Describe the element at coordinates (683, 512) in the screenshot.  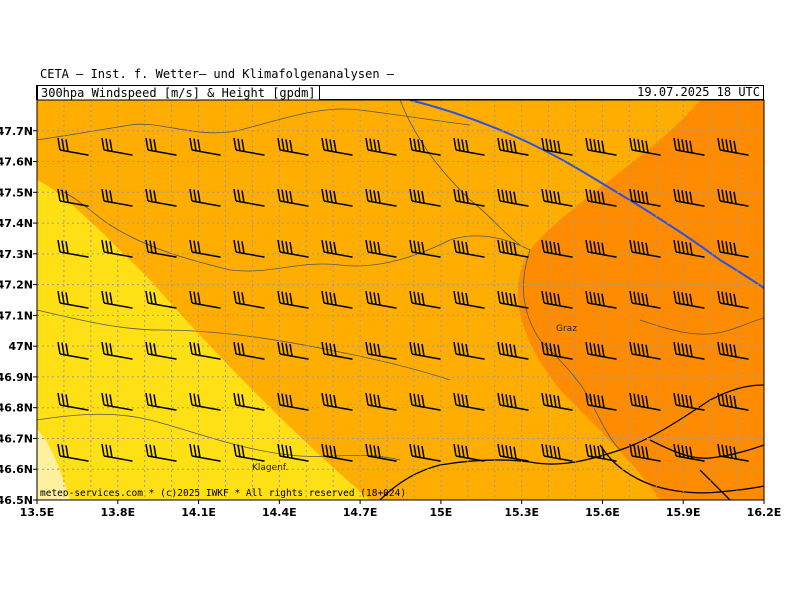
I see `x-tick-label: 15.9E` at that location.